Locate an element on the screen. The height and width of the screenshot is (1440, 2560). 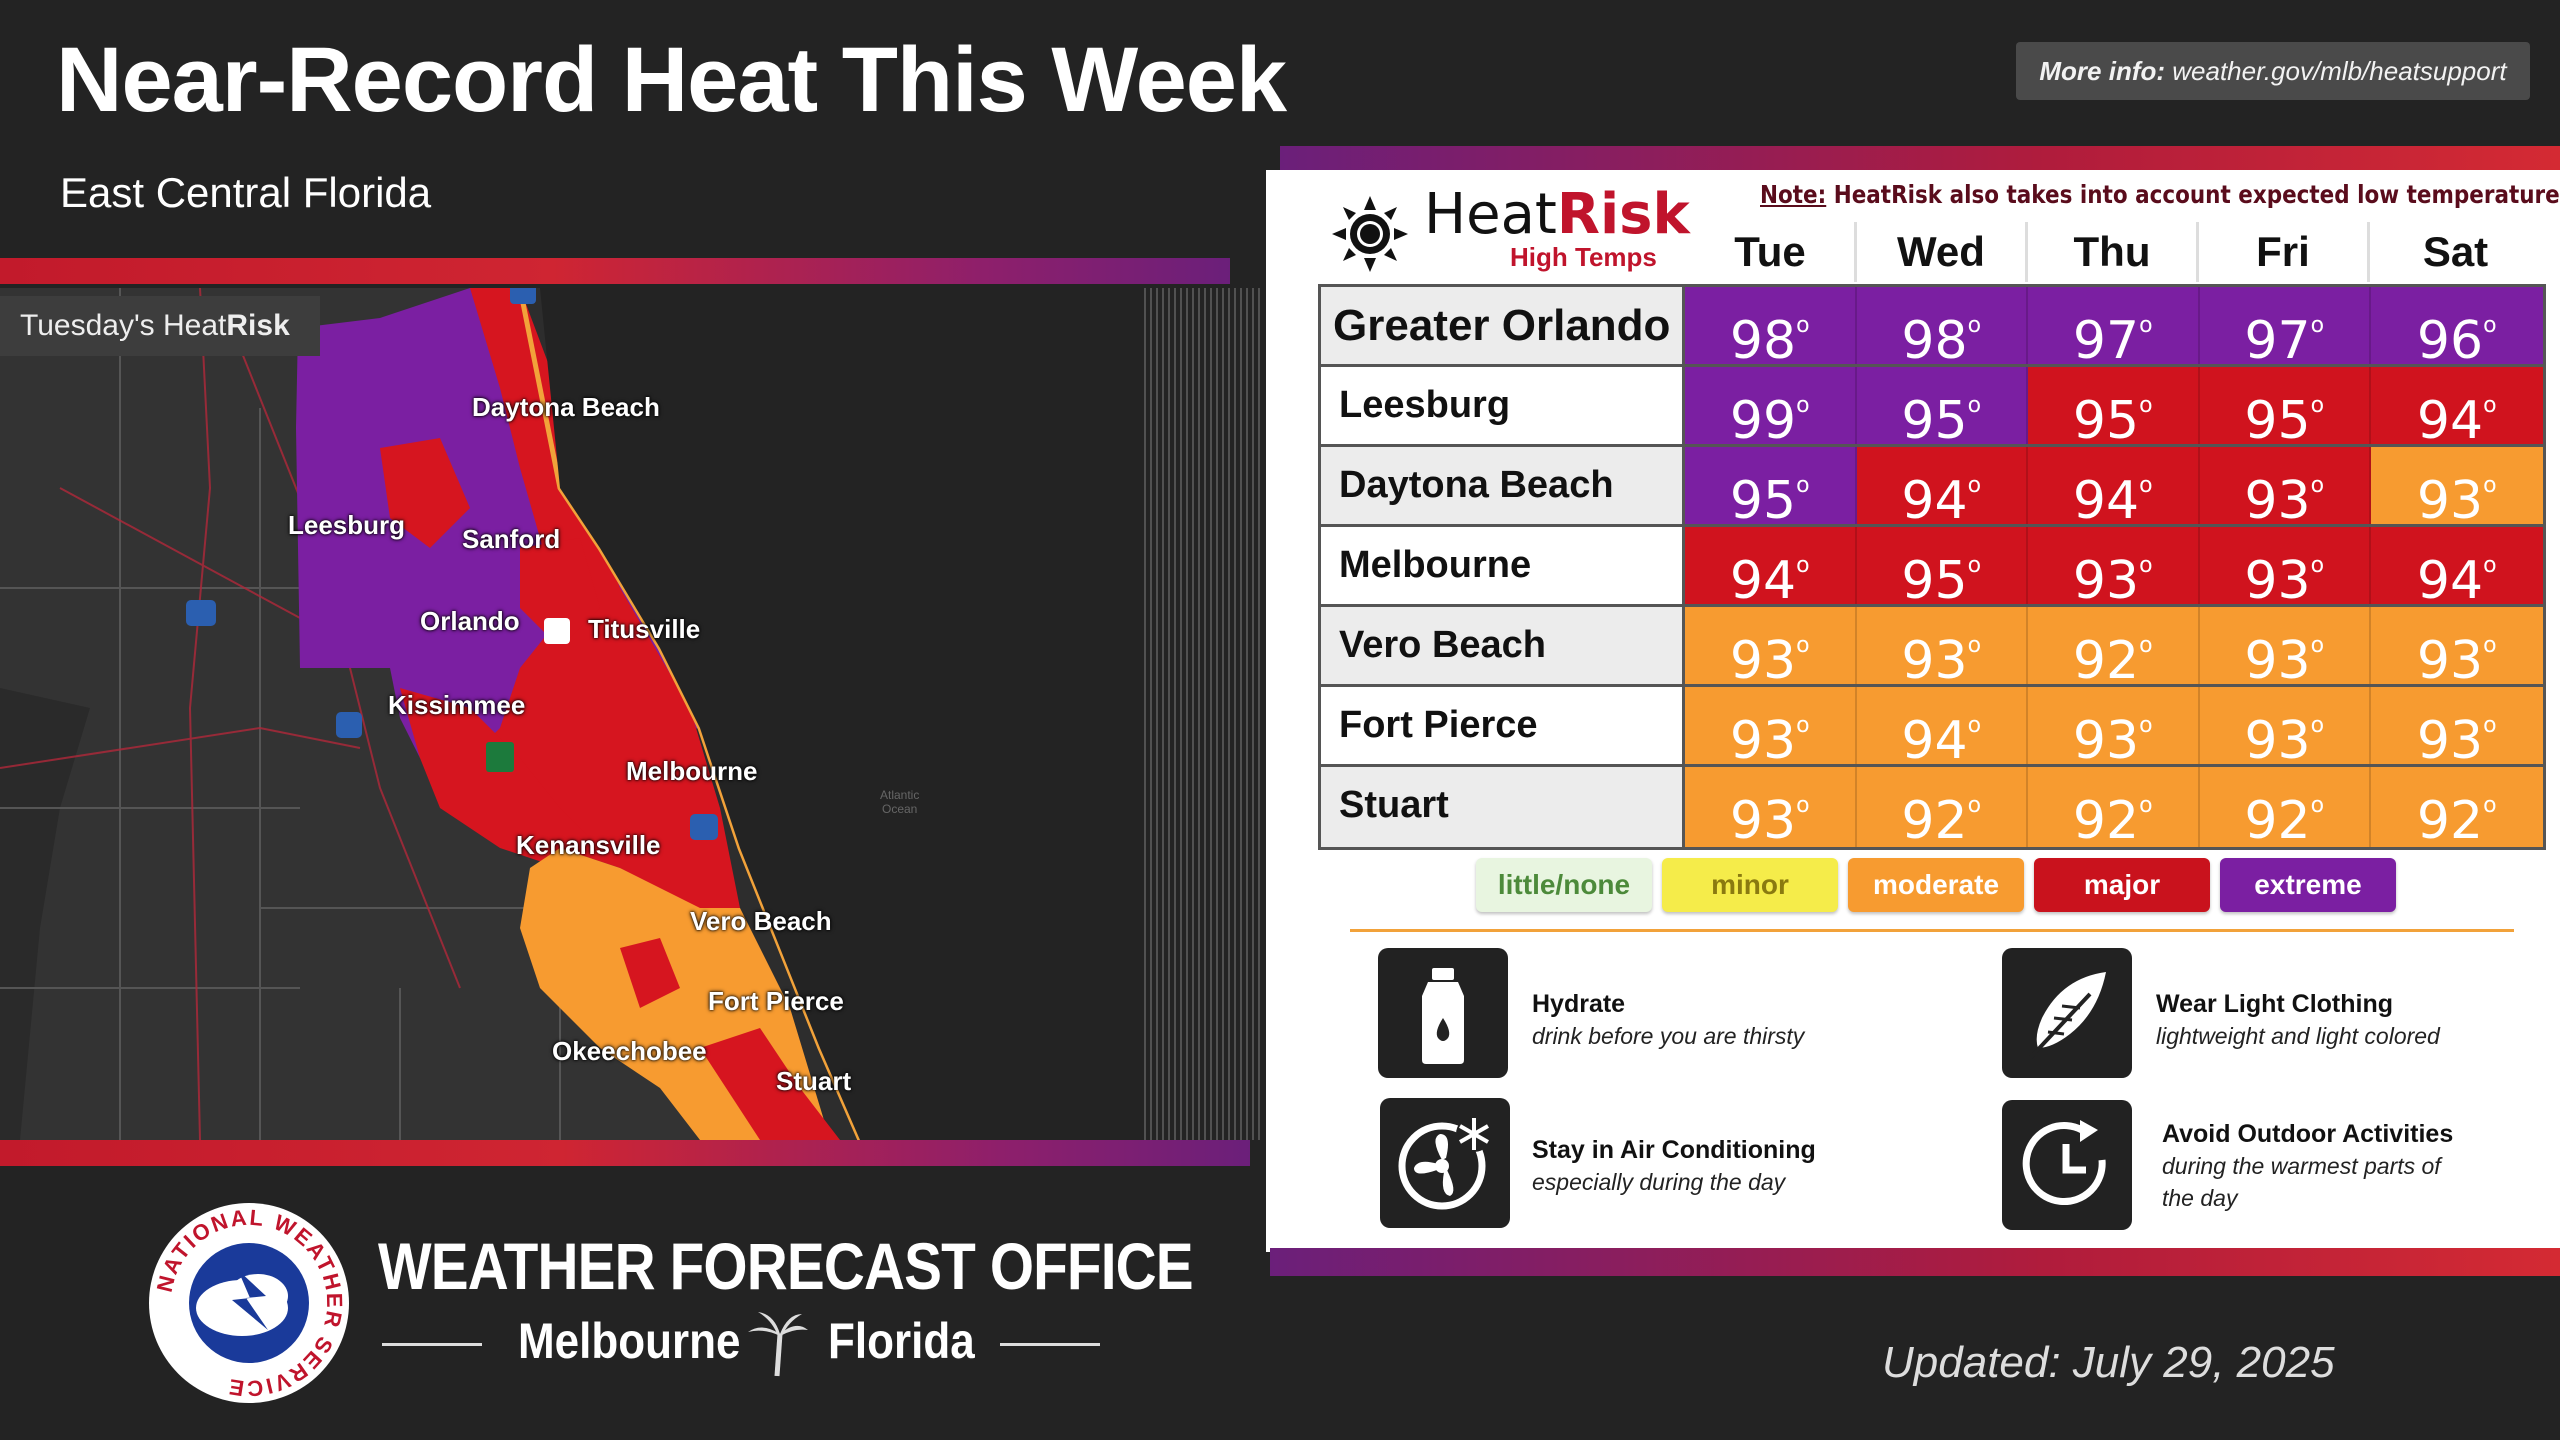
temp-value: 95 is located at coordinates (2106, 421).